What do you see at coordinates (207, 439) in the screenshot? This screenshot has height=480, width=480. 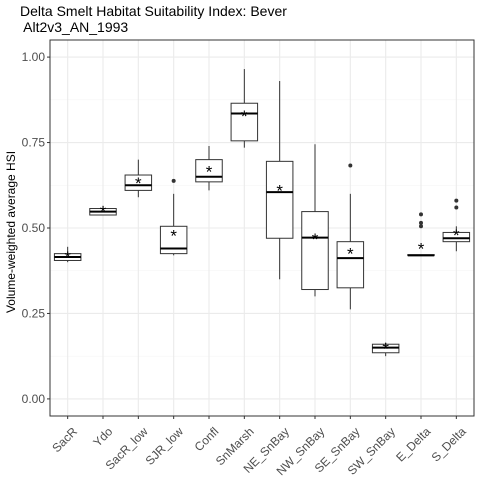 I see `x-tick-label: Confl` at bounding box center [207, 439].